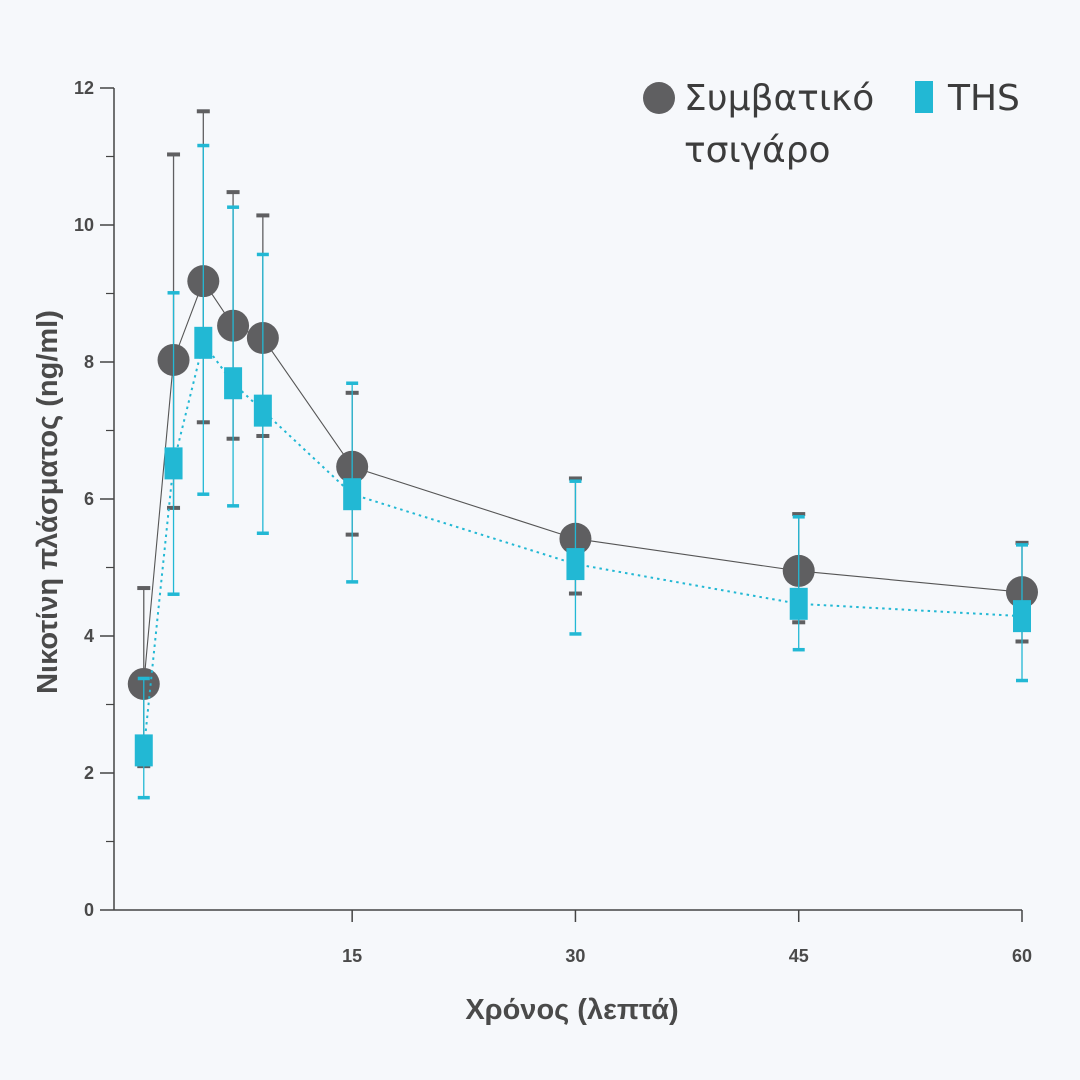 The width and height of the screenshot is (1080, 1080). I want to click on y-tick-label: 4, so click(89, 636).